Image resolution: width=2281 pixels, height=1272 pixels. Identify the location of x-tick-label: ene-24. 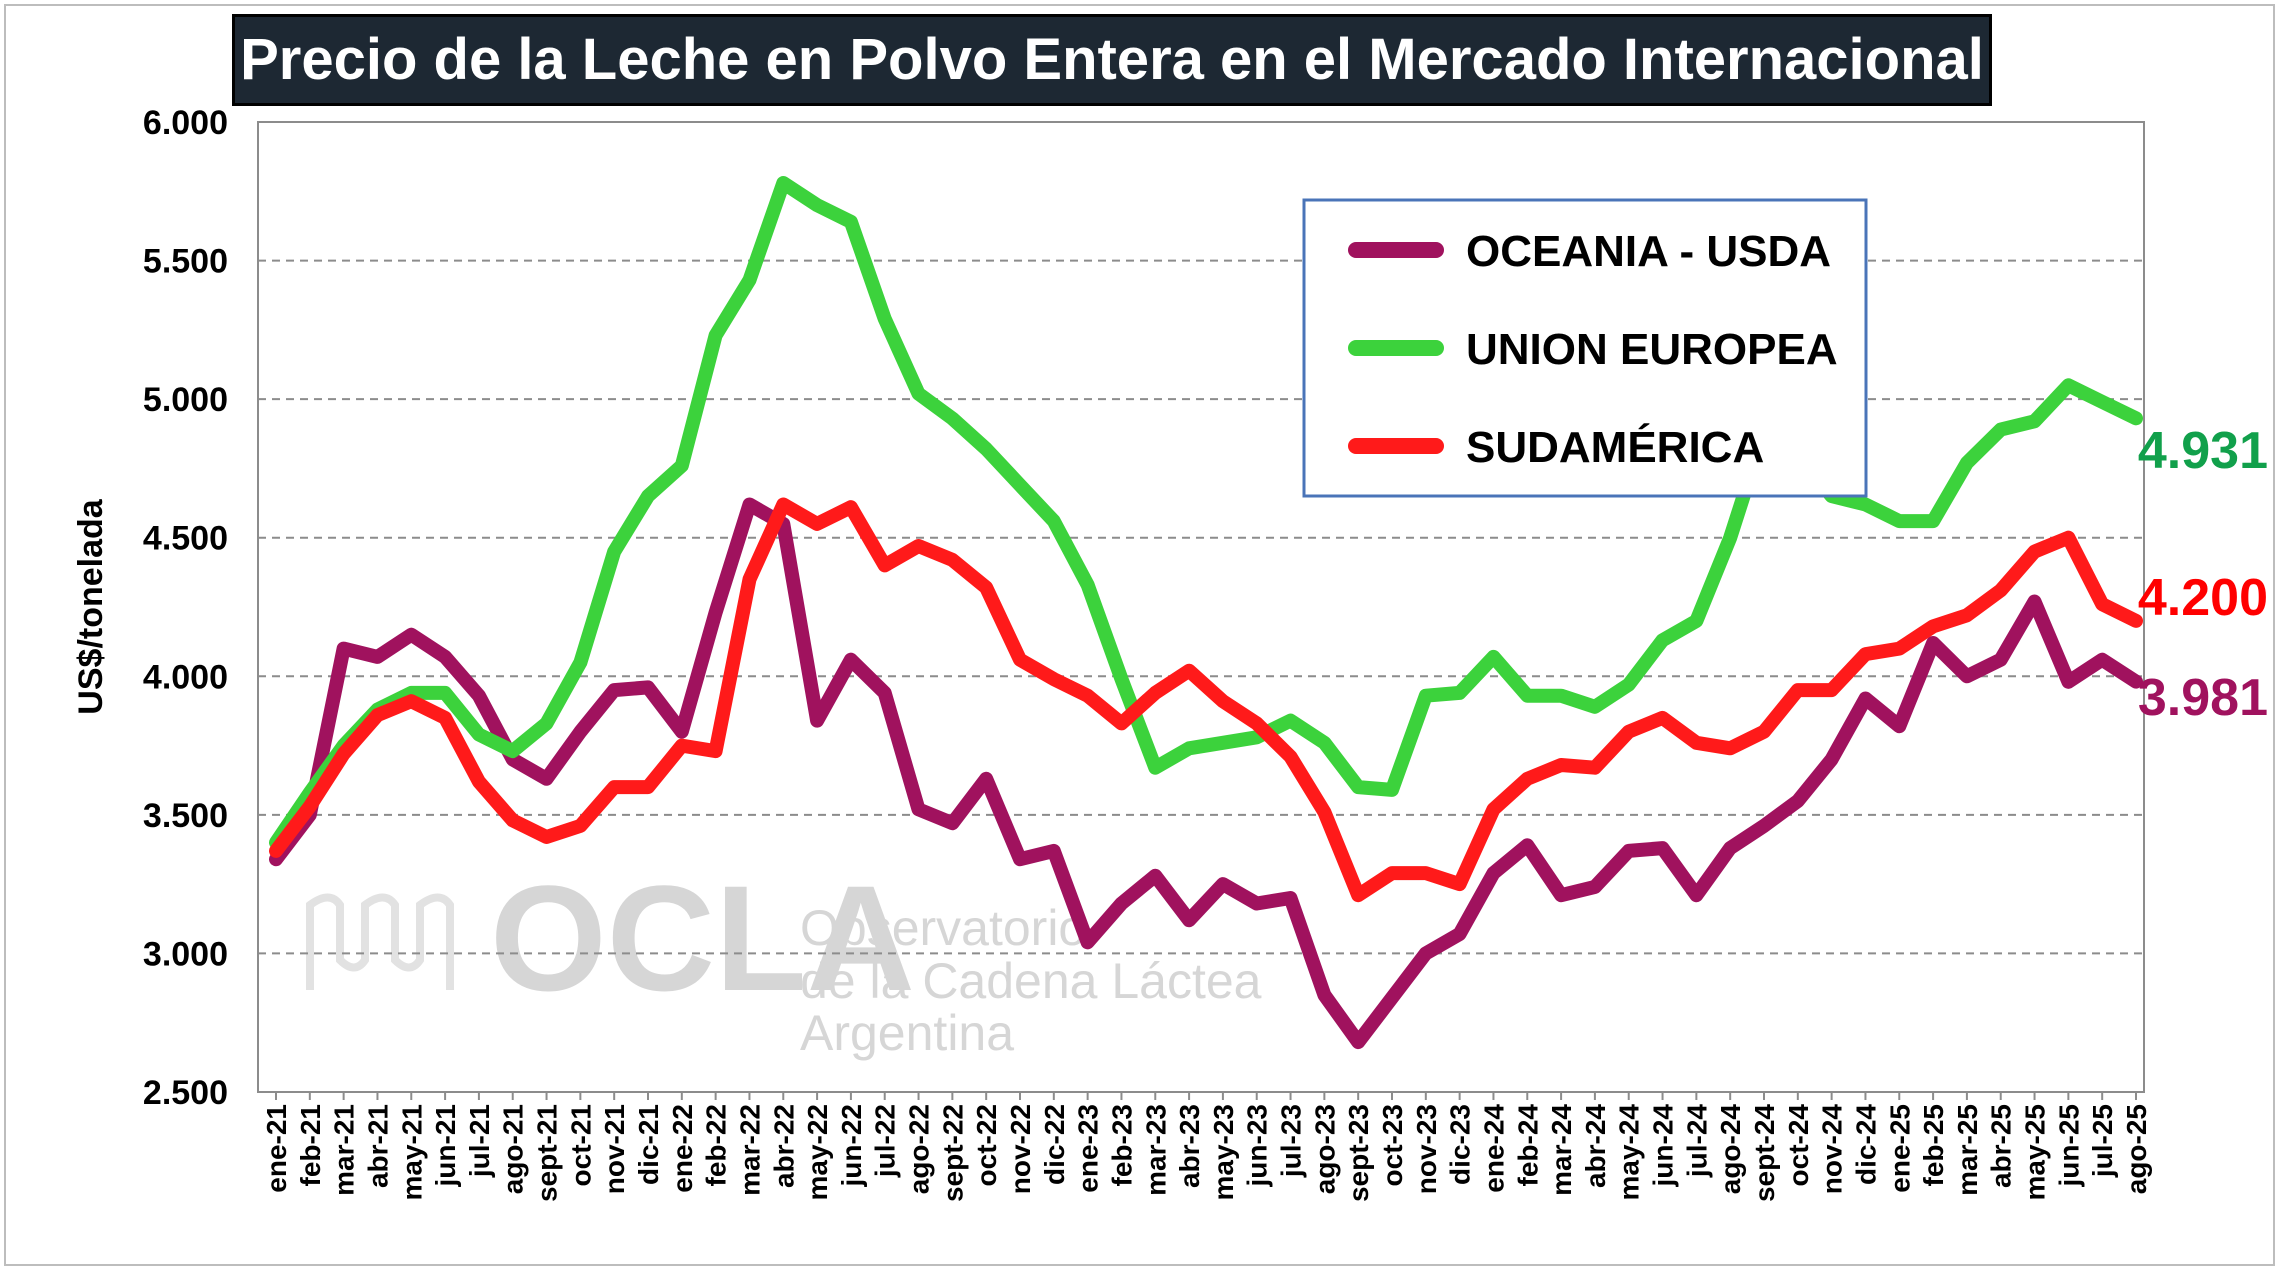
(1493, 1148).